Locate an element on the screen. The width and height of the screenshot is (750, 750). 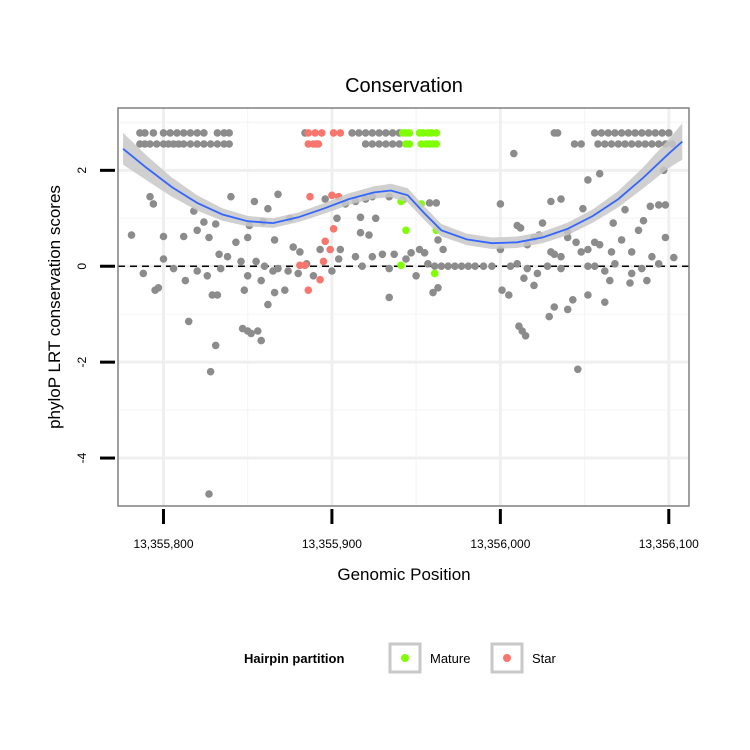
legend-title: Hairpin partition is located at coordinates (294, 658).